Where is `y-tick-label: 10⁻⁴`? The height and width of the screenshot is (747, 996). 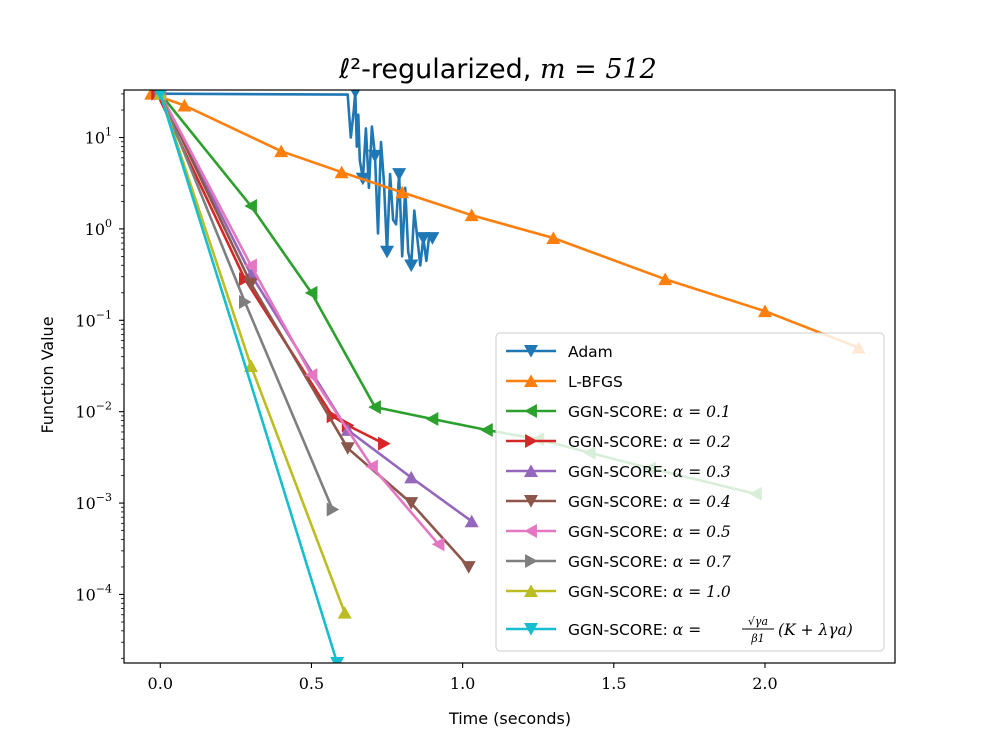 y-tick-label: 10⁻⁴ is located at coordinates (93, 593).